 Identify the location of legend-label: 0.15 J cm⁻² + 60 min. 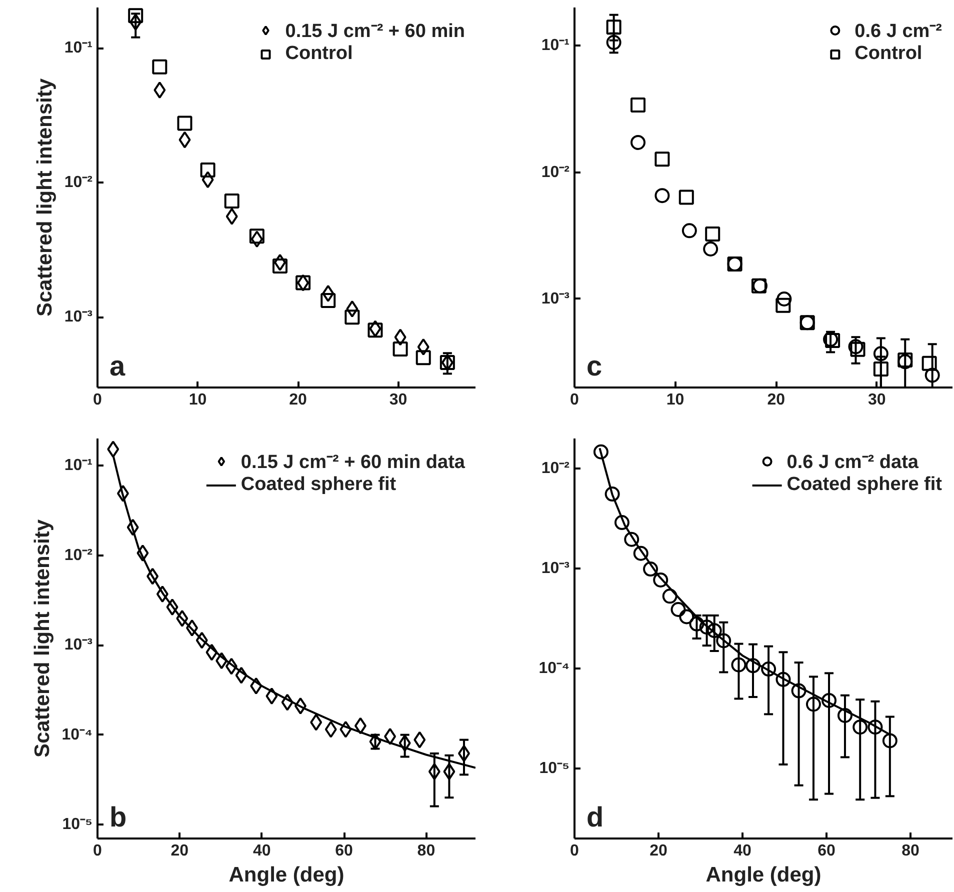
(375, 31).